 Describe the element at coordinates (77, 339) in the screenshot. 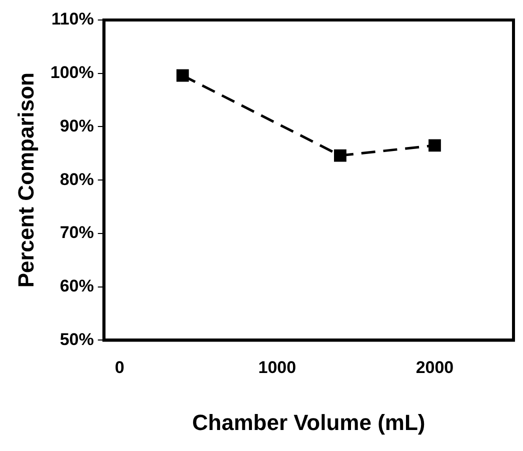

I see `y-tick-label: 50%` at that location.